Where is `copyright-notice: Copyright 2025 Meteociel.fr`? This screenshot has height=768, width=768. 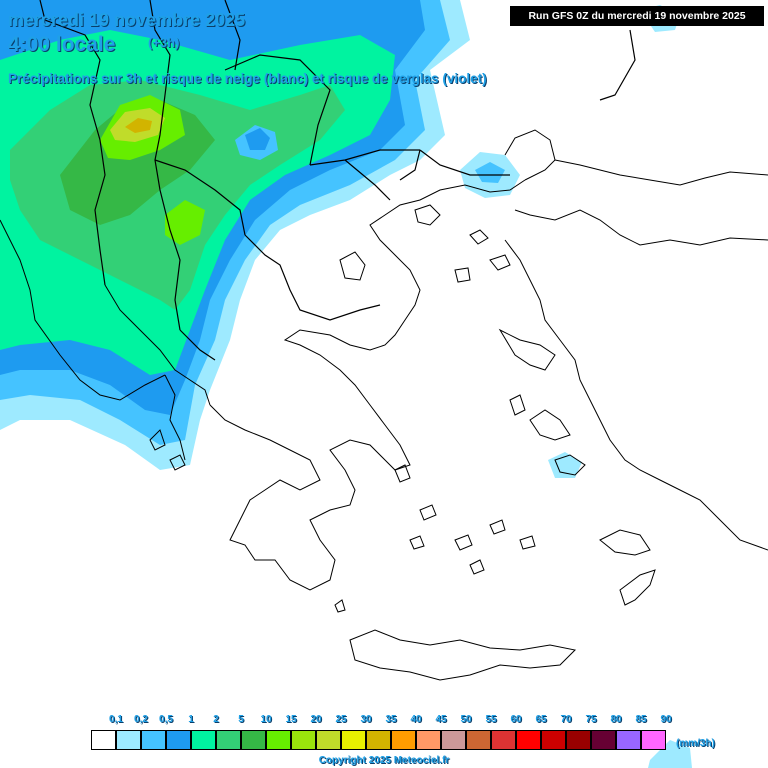 copyright-notice: Copyright 2025 Meteociel.fr is located at coordinates (384, 760).